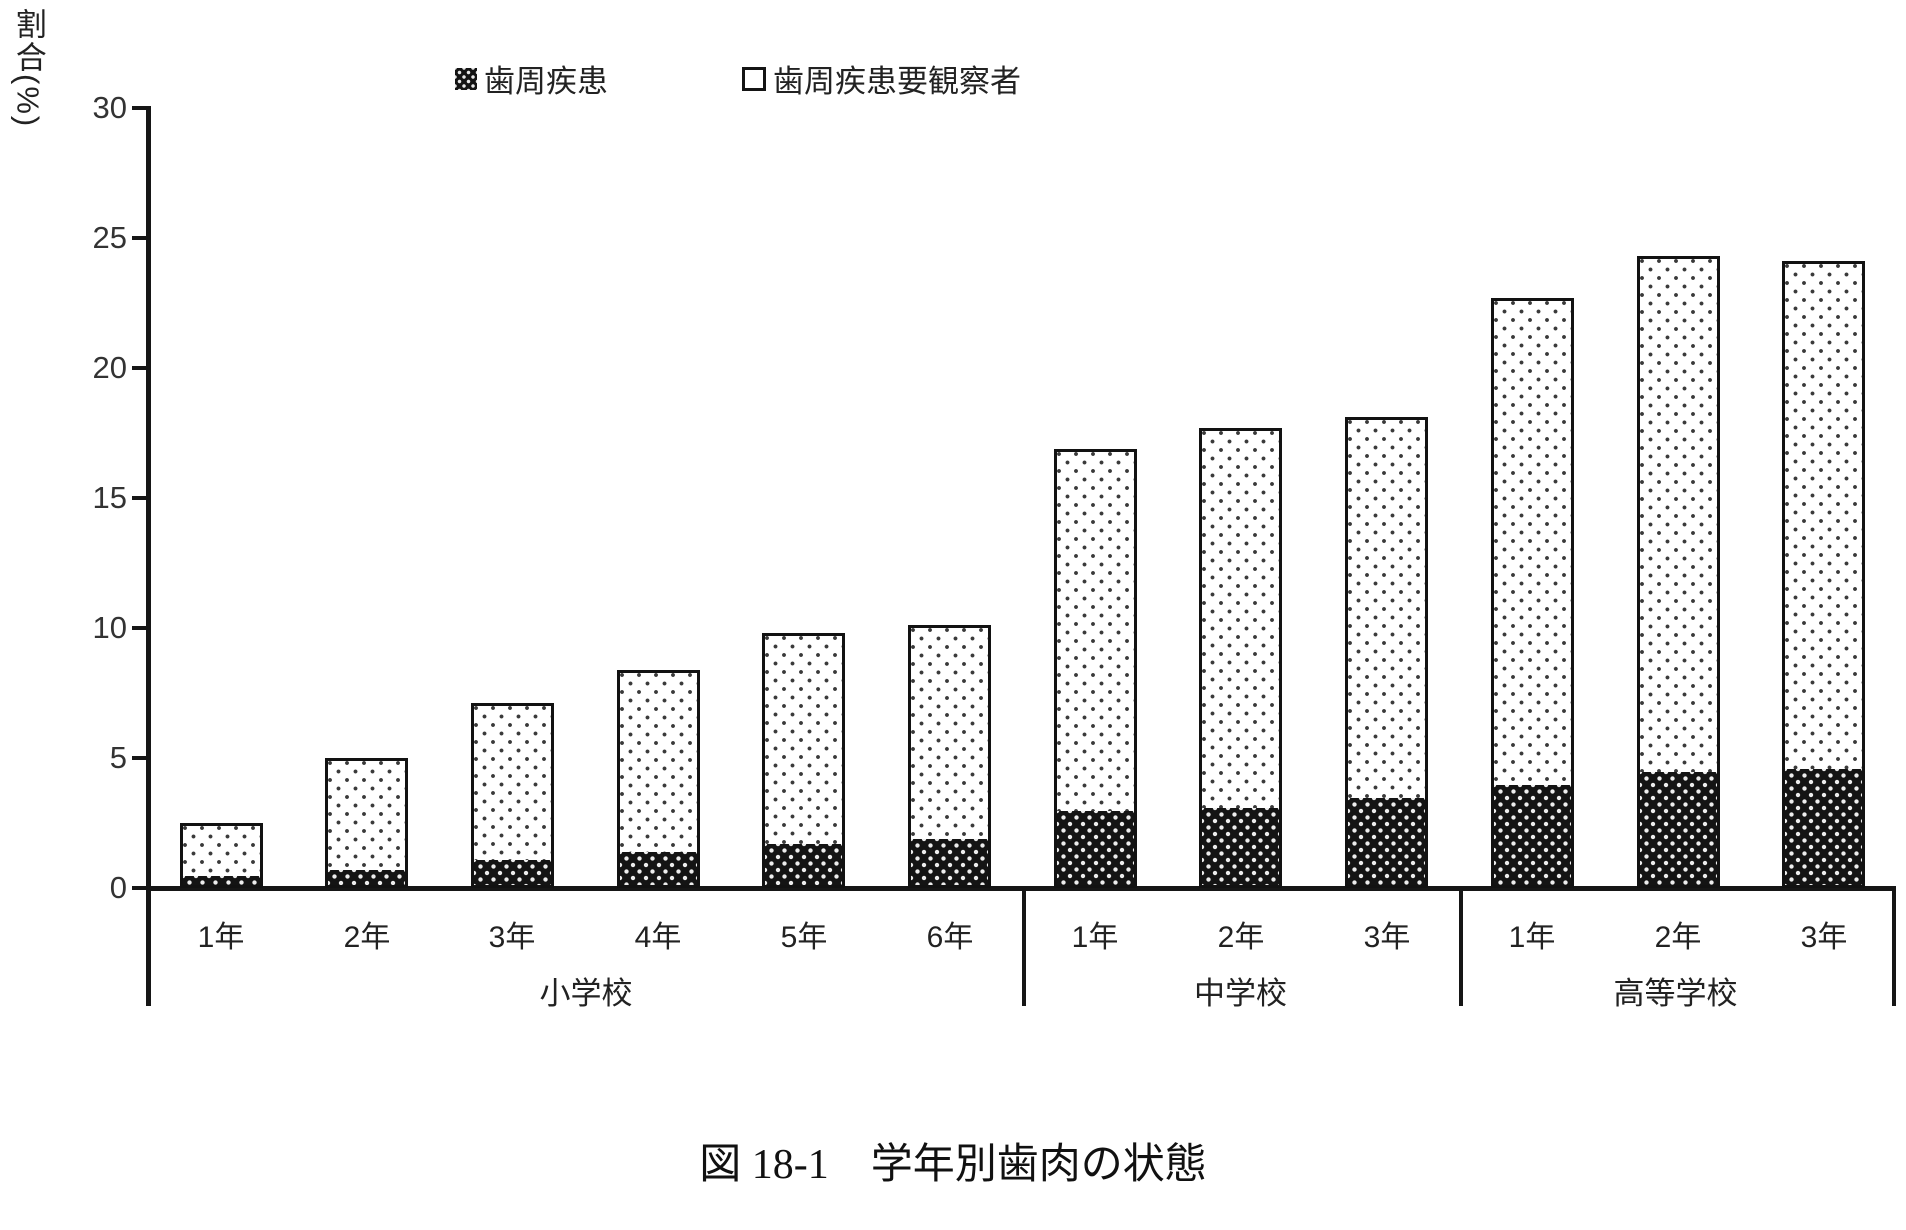  Describe the element at coordinates (804, 937) in the screenshot. I see `x-grade-label: 5年` at that location.